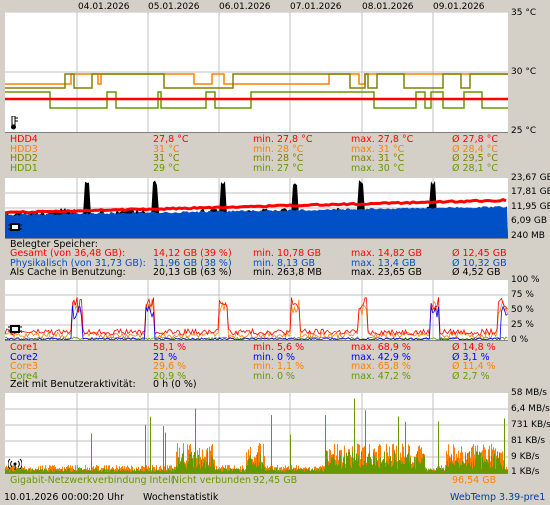  What do you see at coordinates (381, 357) in the screenshot?
I see `legend-max: max. 42,9 %` at bounding box center [381, 357].